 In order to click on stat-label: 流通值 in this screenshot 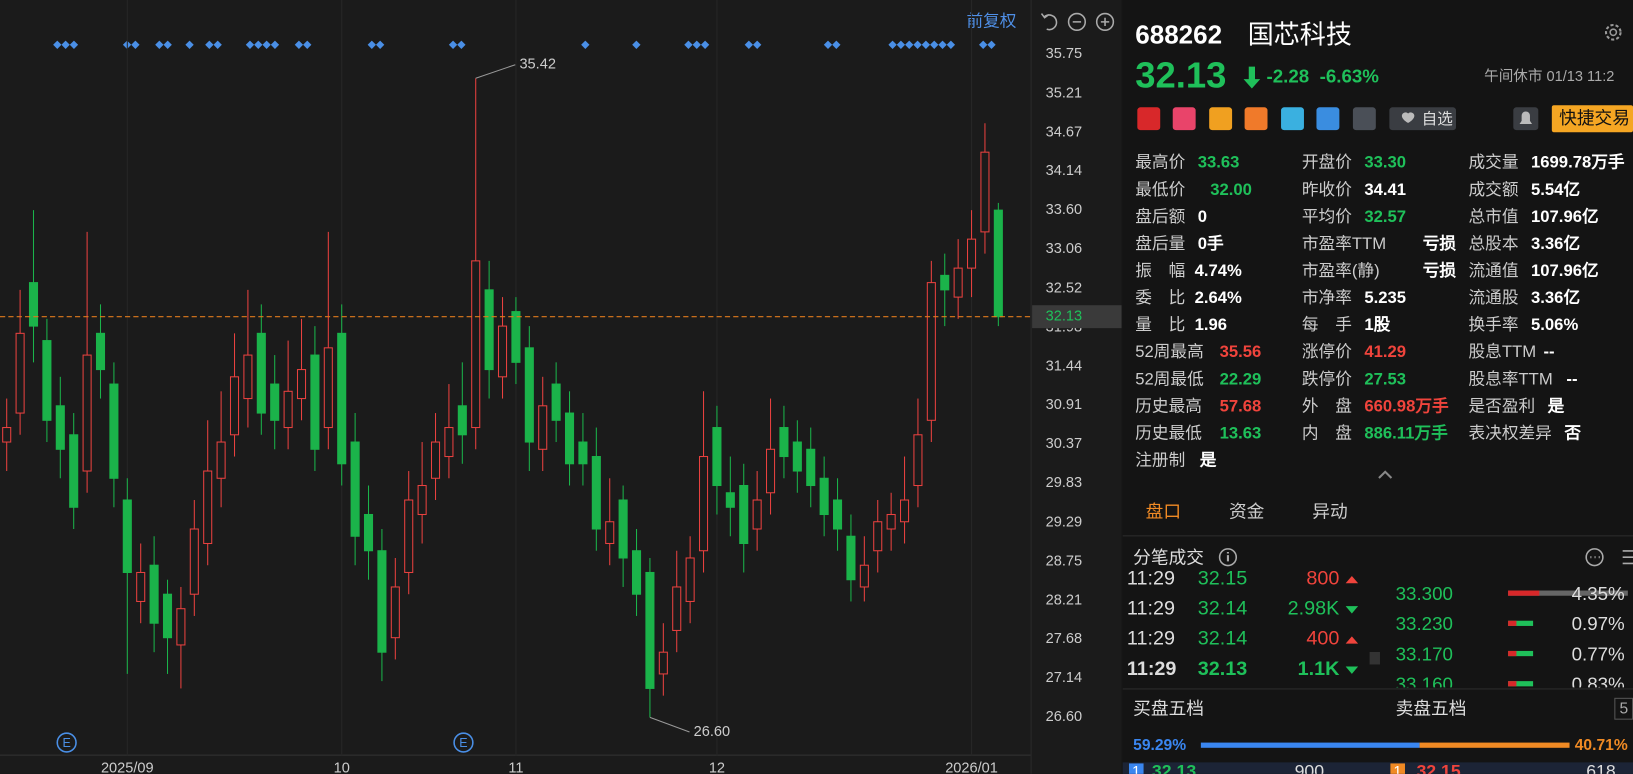, I will do `click(1493, 271)`.